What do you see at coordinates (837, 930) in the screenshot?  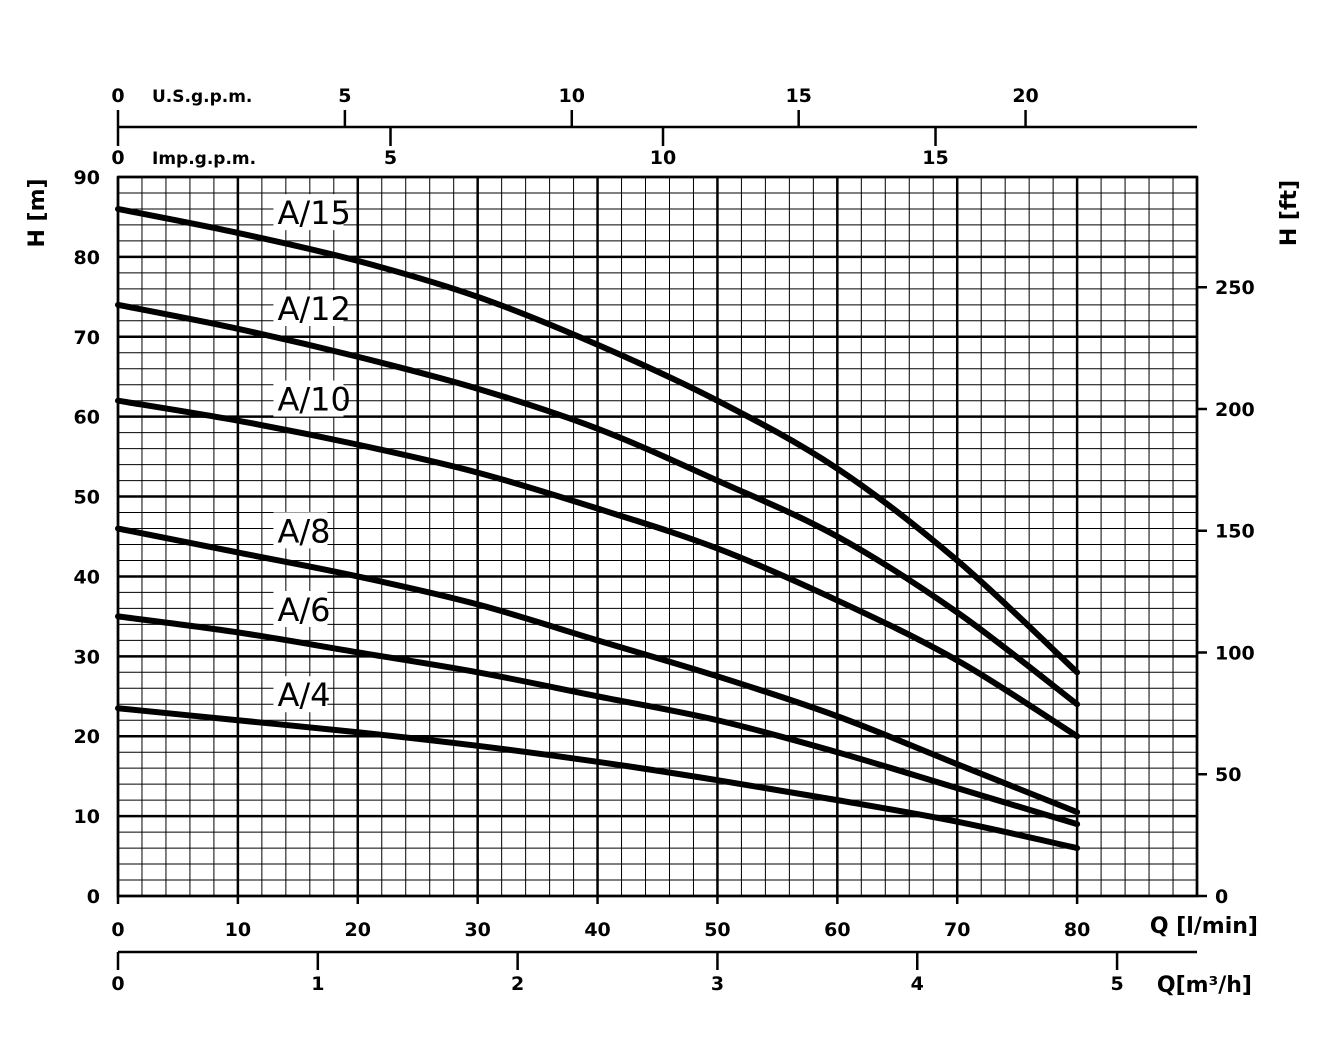 I see `x-tick-label: 60` at bounding box center [837, 930].